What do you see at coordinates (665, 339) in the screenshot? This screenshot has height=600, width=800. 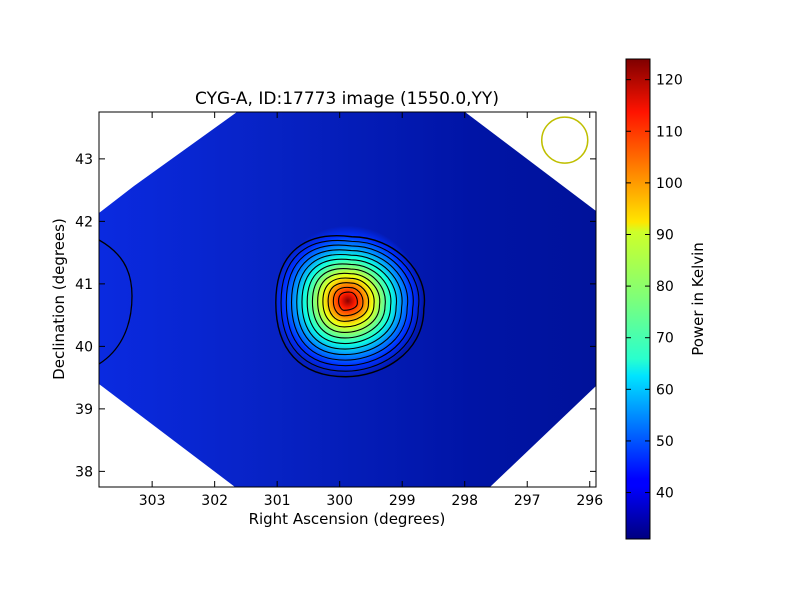 I see `colorbar-tick-label: 70` at bounding box center [665, 339].